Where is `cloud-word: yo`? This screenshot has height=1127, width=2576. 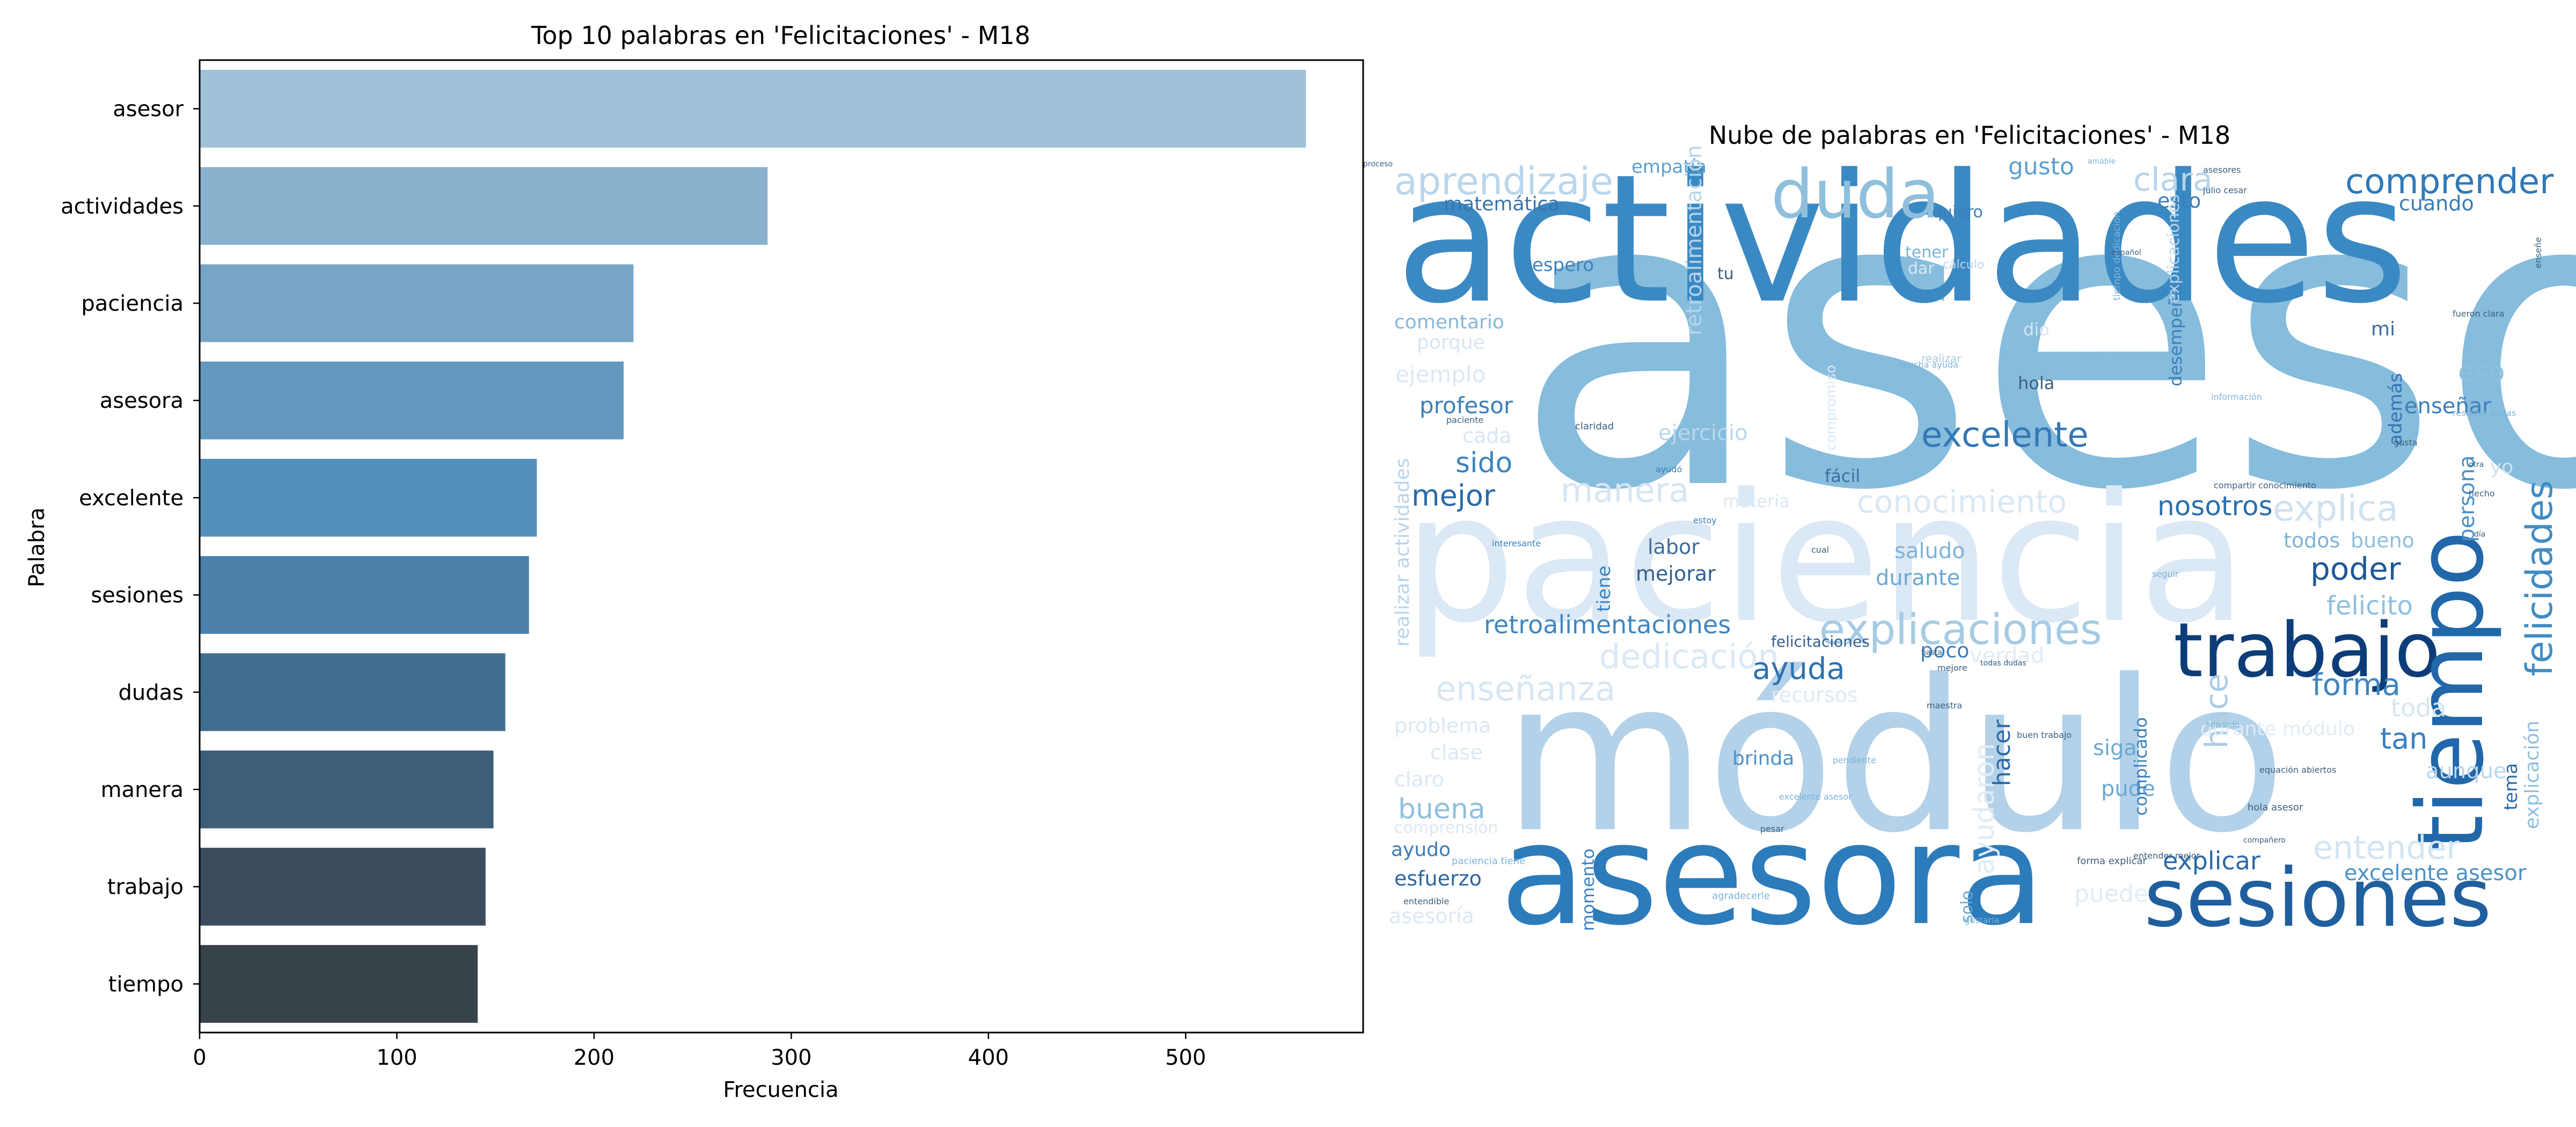
cloud-word: yo is located at coordinates (2501, 467).